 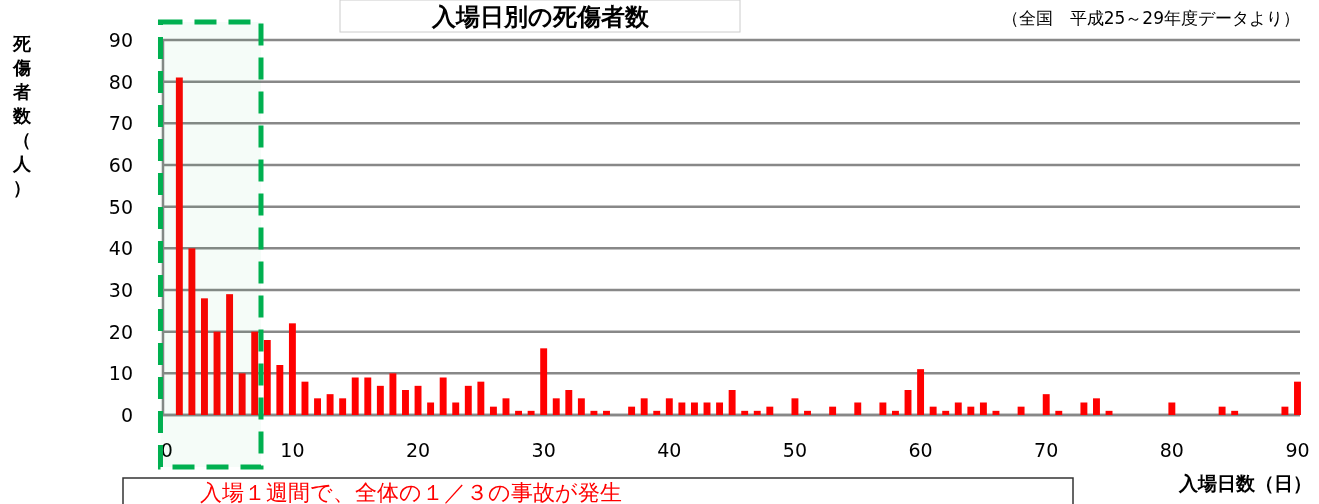 What do you see at coordinates (120, 40) in the screenshot?
I see `y-tick-label: 90` at bounding box center [120, 40].